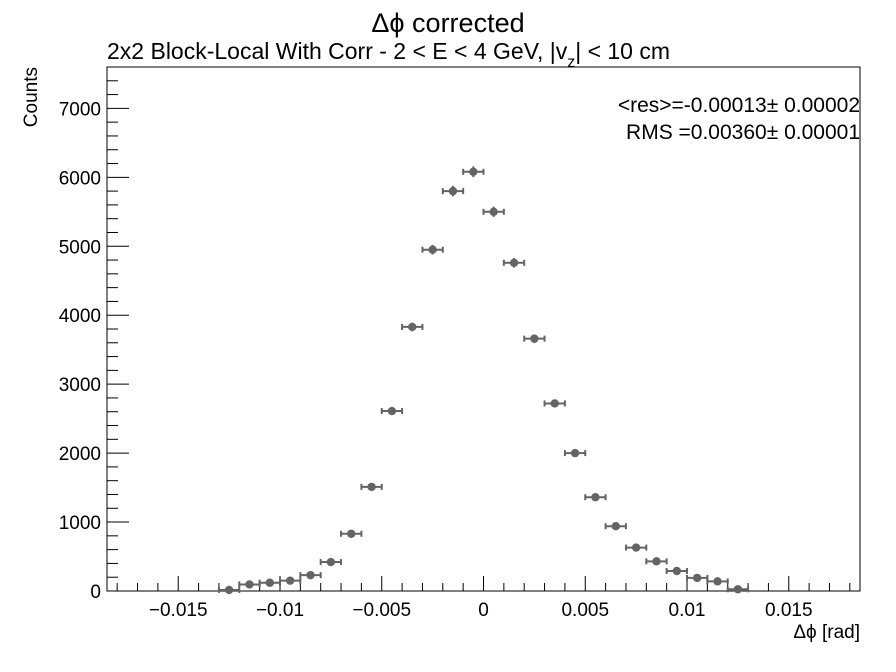 This screenshot has width=896, height=672. What do you see at coordinates (95, 592) in the screenshot?
I see `y-tick-label: 0` at bounding box center [95, 592].